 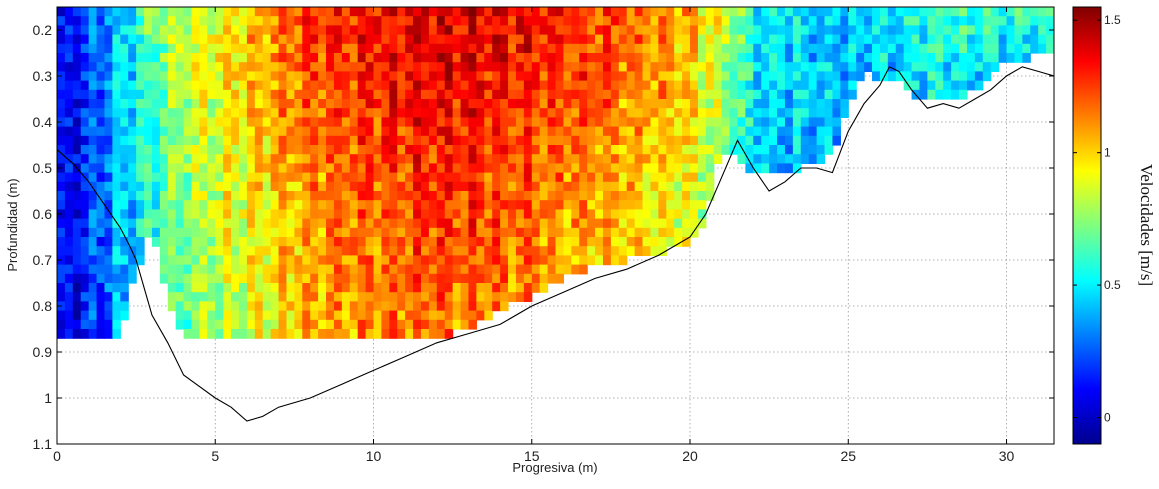 What do you see at coordinates (43, 168) in the screenshot?
I see `y-tick-label: 0.5` at bounding box center [43, 168].